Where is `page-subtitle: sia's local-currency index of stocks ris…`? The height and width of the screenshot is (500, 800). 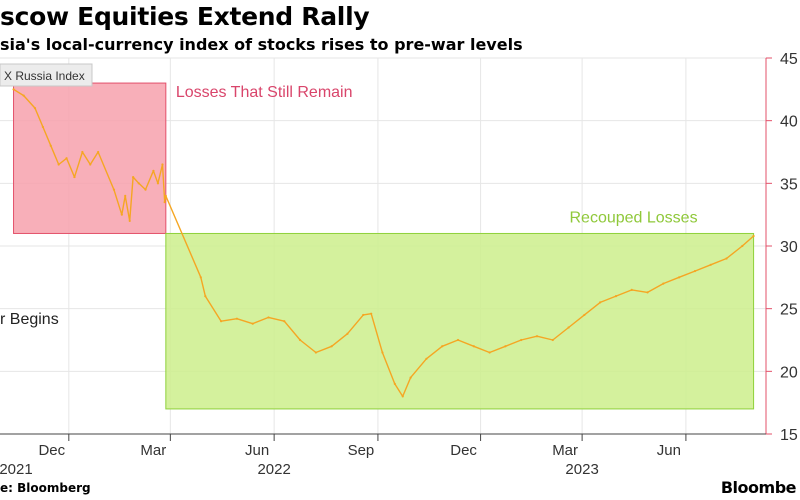 page-subtitle: sia's local-currency index of stocks ris… is located at coordinates (261, 44).